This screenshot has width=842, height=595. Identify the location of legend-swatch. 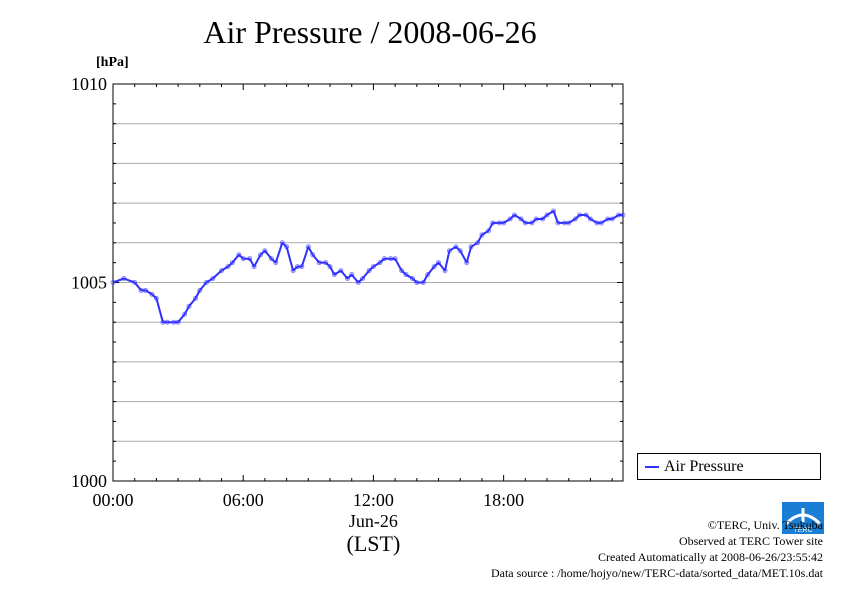
(652, 467).